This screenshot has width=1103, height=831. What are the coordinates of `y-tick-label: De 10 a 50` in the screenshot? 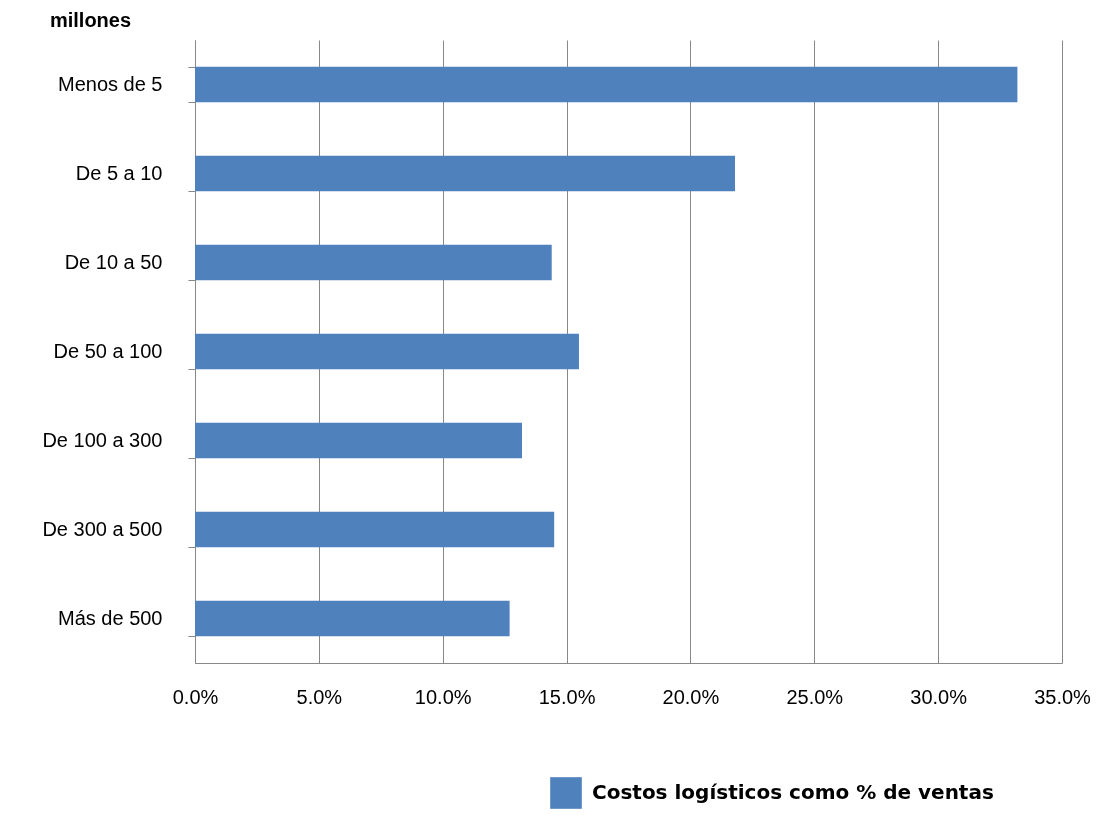 It's located at (113, 262).